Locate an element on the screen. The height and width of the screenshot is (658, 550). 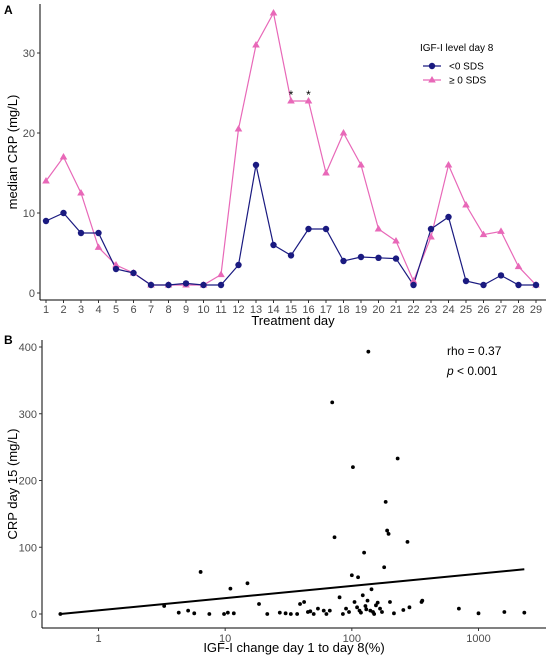
panel-a-x-tick-label: 1 is located at coordinates (46, 310).